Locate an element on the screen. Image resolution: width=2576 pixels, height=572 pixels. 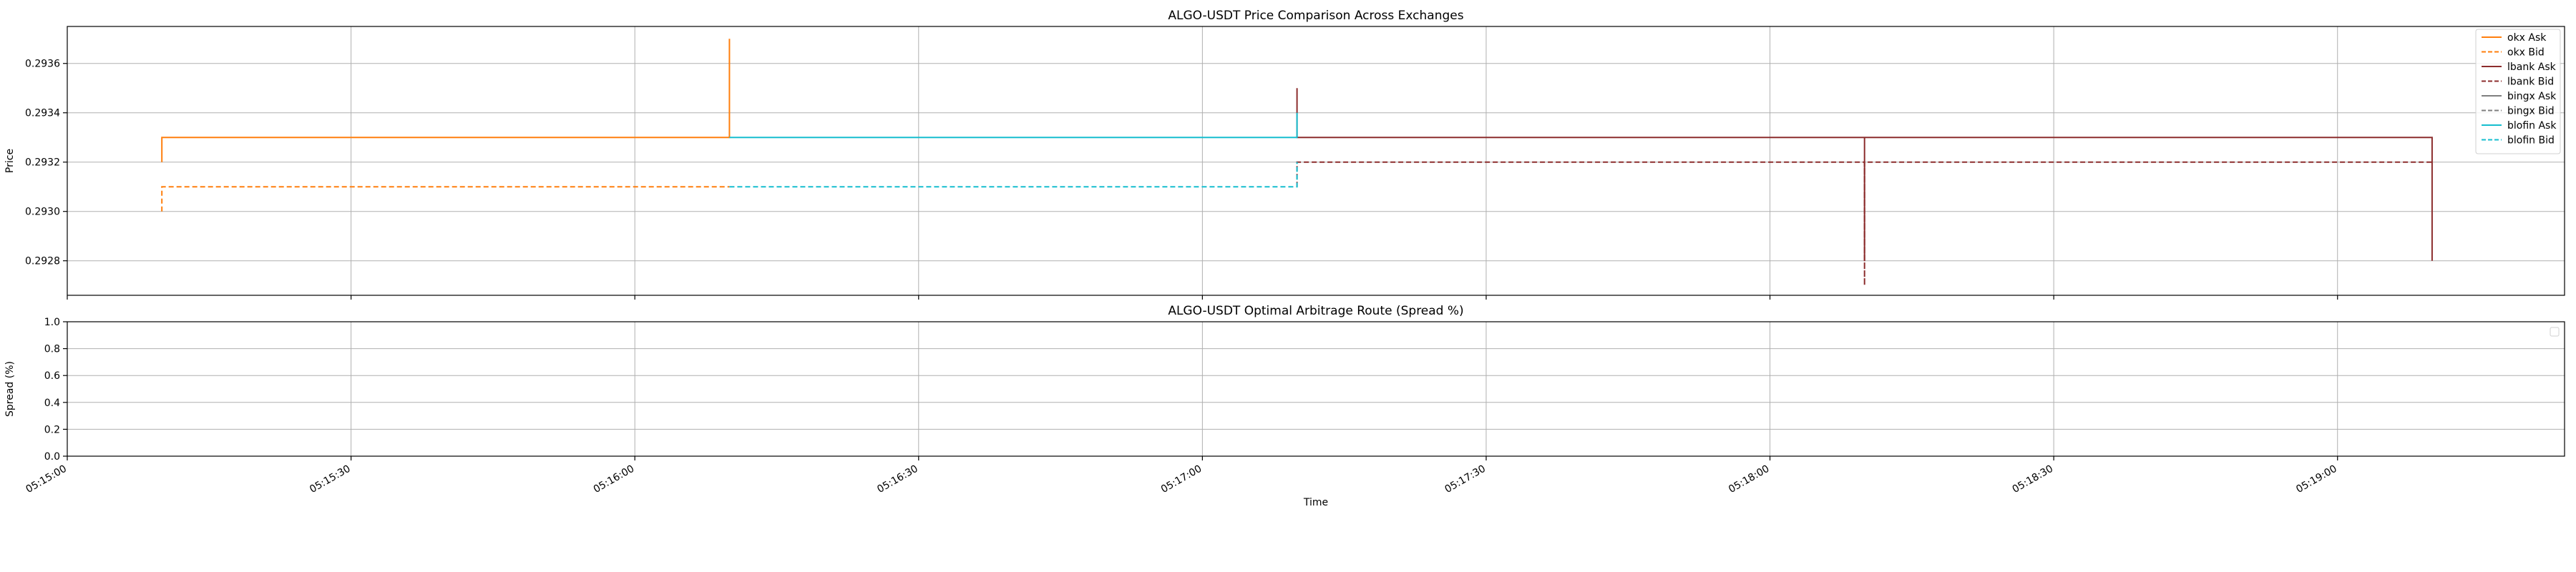
y-tick-label: 0.6 is located at coordinates (52, 376).